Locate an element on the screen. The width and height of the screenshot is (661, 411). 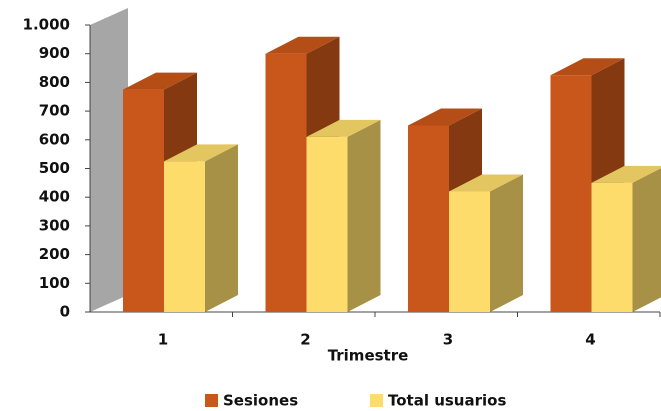
y-tick-label: 0 is located at coordinates (65, 312).